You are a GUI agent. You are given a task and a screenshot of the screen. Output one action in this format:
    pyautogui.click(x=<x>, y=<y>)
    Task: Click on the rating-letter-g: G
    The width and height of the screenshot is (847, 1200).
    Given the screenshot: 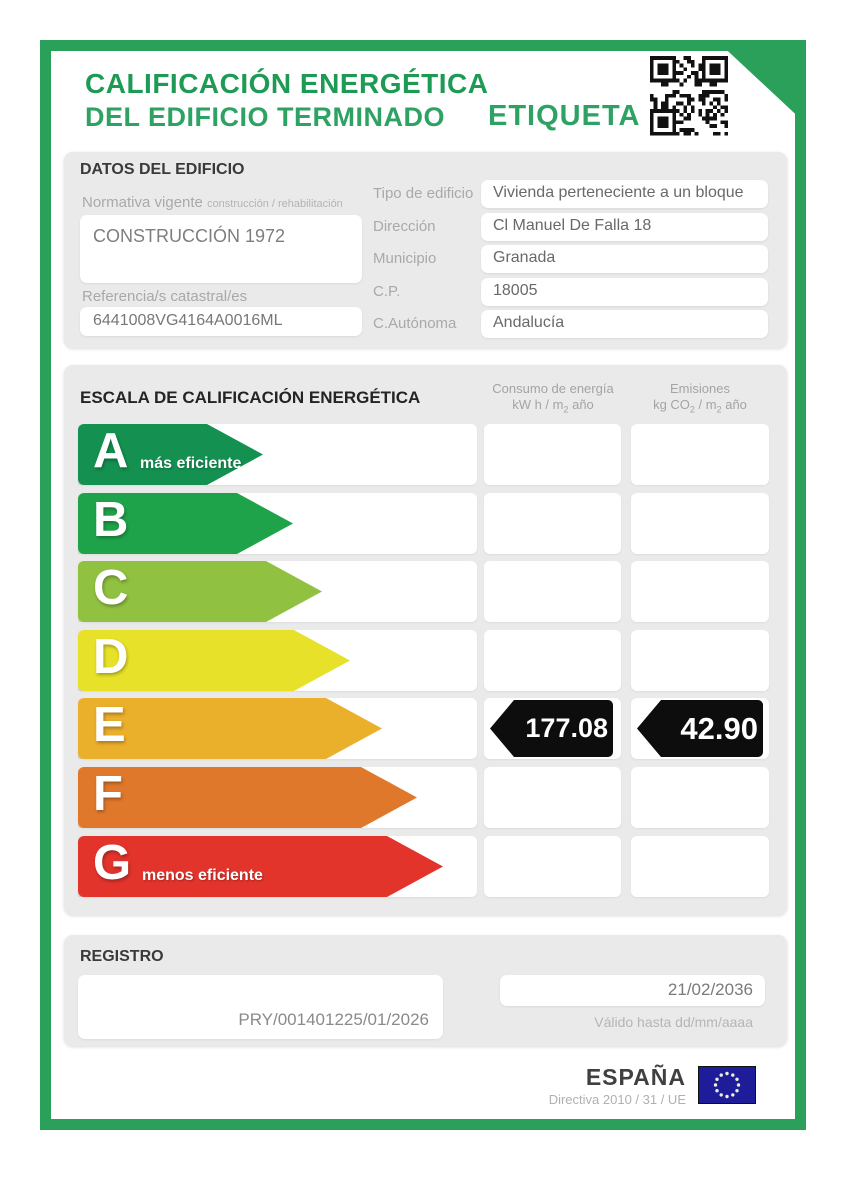 What is the action you would take?
    pyautogui.click(x=112, y=863)
    